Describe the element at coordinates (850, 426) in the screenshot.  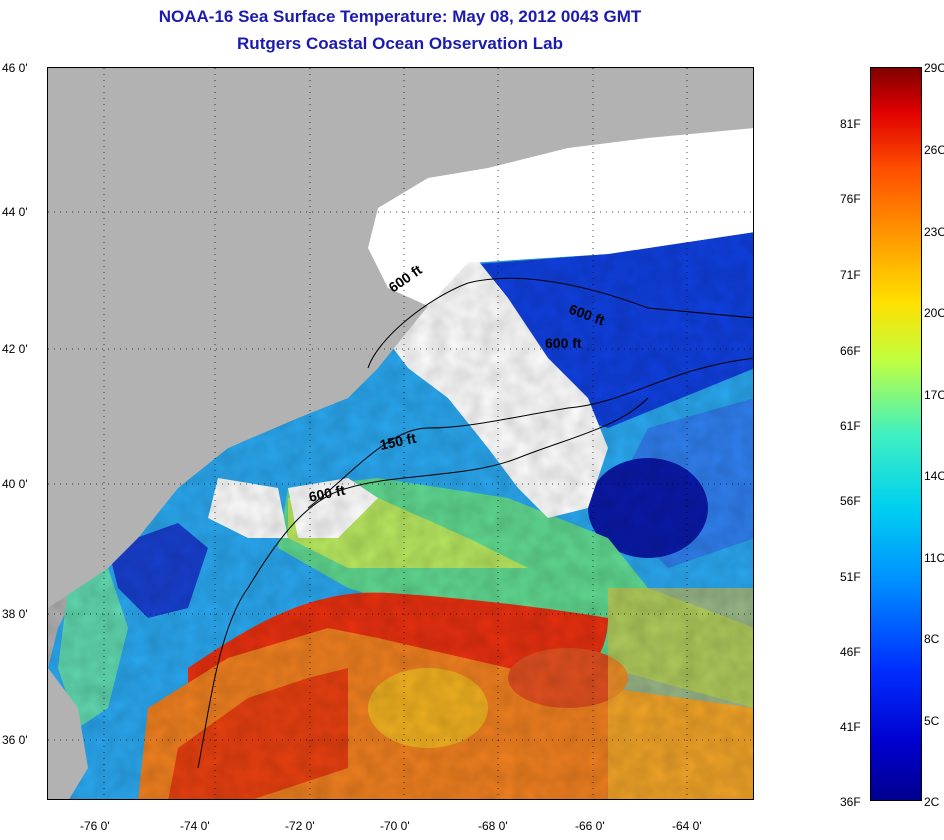
I see `colorbar-fahrenheit-label: 61F` at that location.